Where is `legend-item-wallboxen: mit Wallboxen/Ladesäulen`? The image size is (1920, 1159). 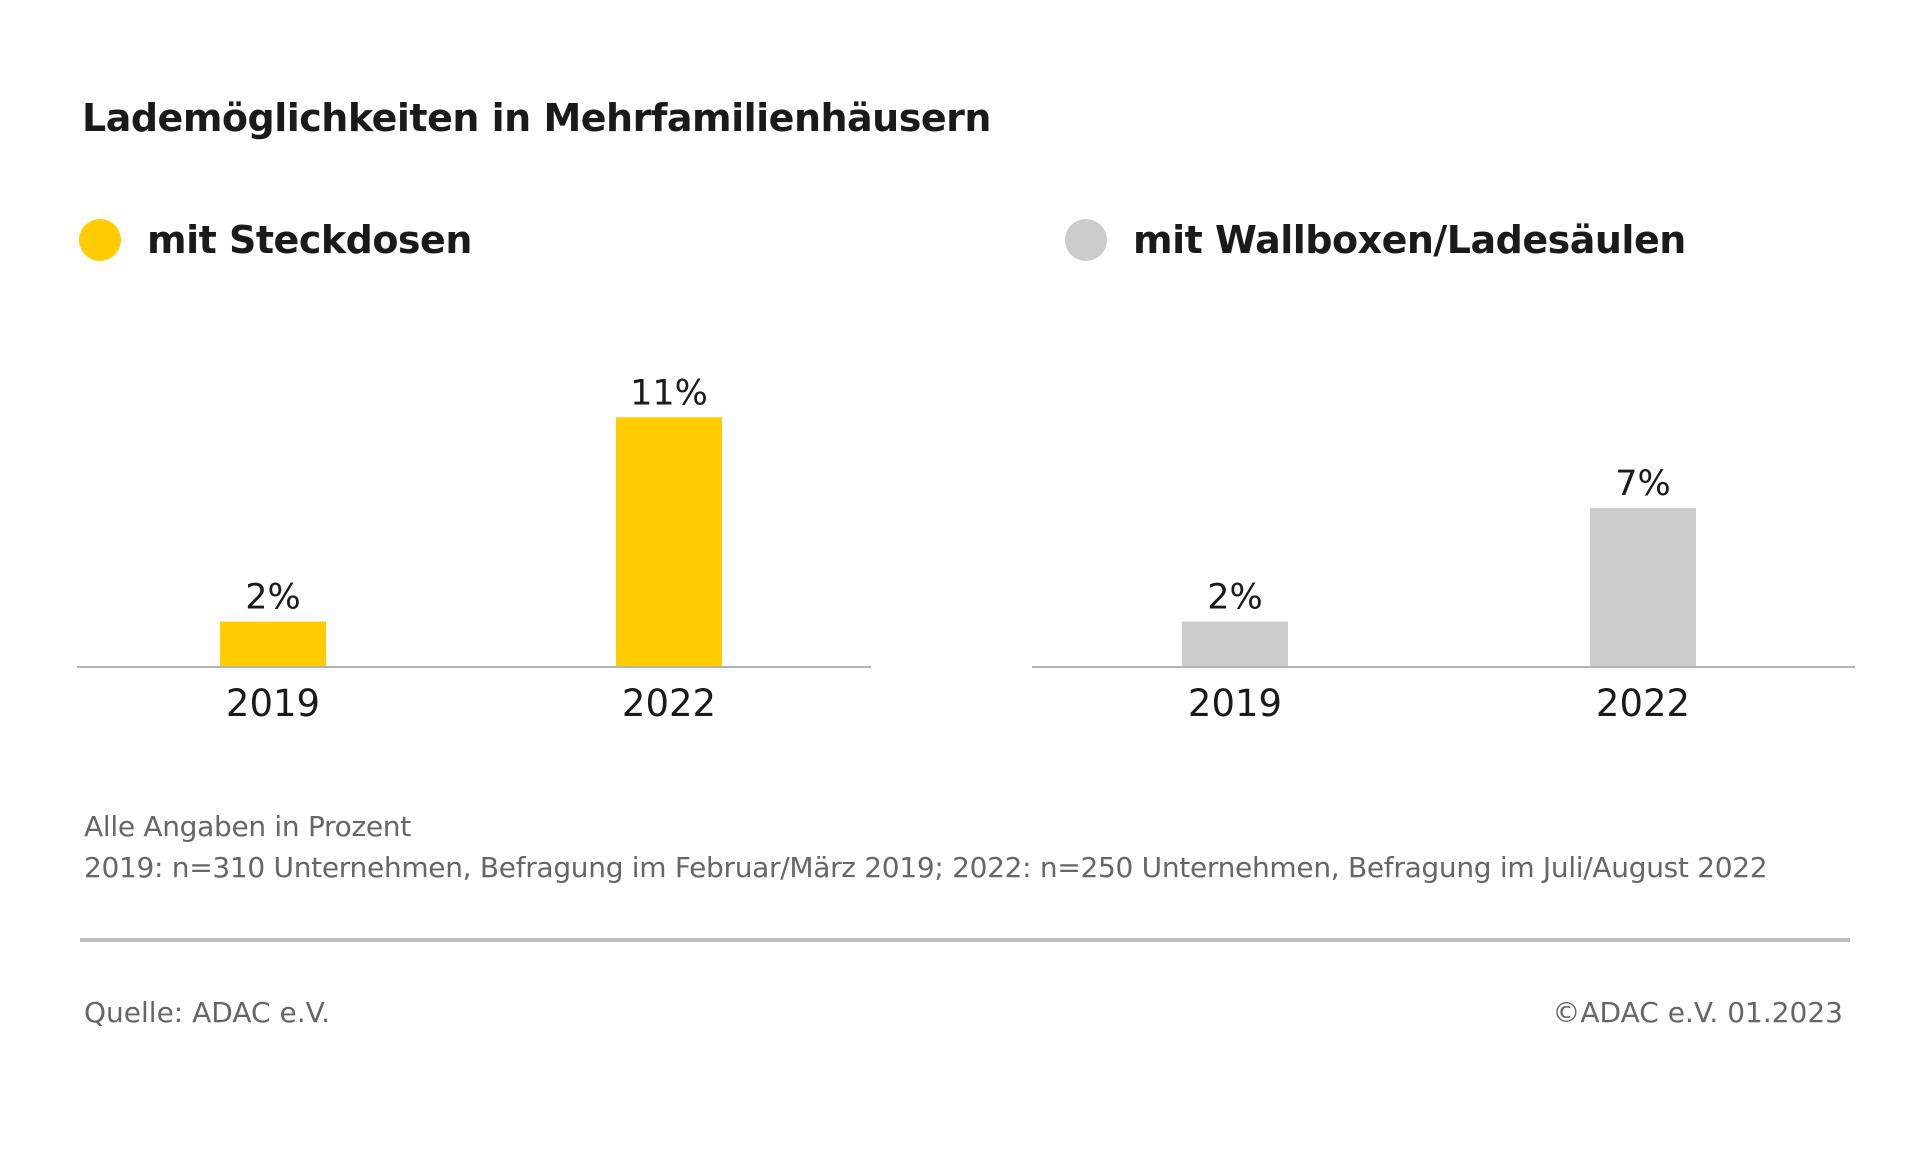
legend-item-wallboxen: mit Wallboxen/Ladesäulen is located at coordinates (1375, 240).